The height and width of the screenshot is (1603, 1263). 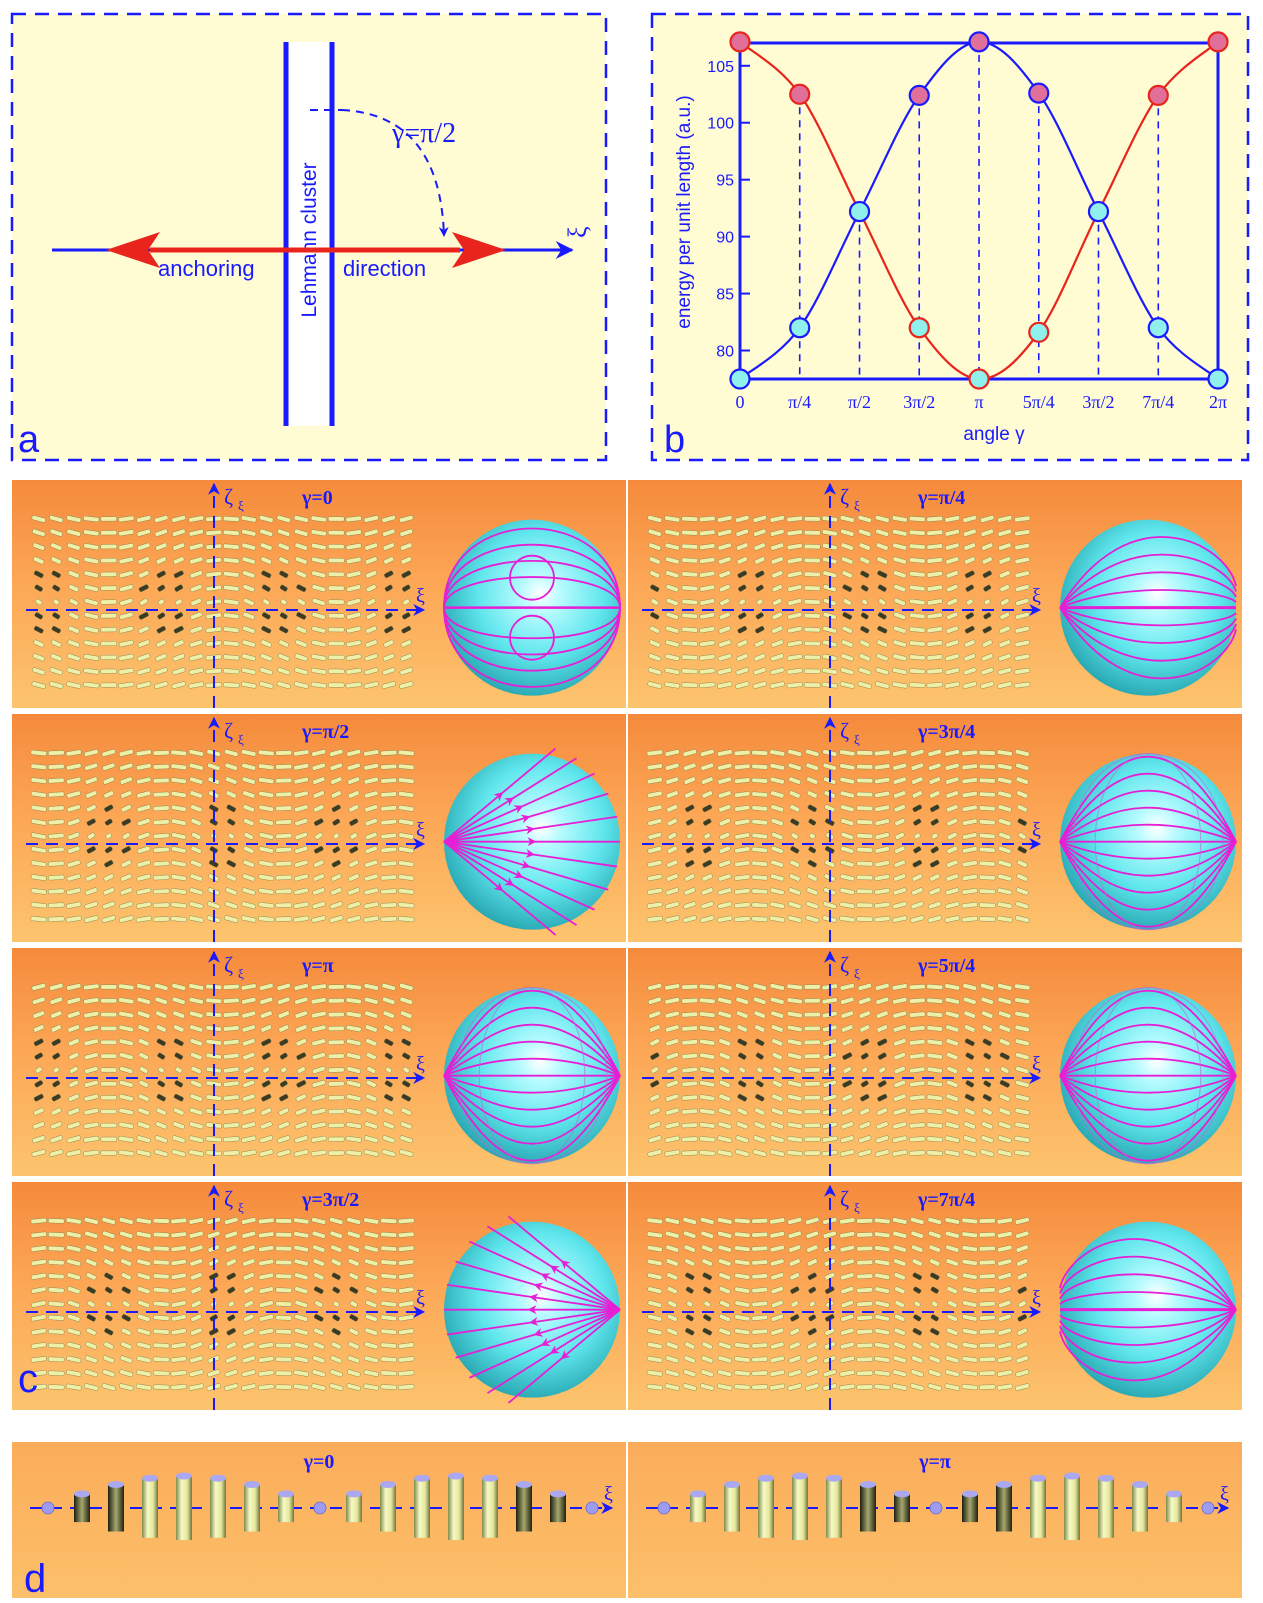 I want to click on cylinder-cap, so click(x=218, y=1478).